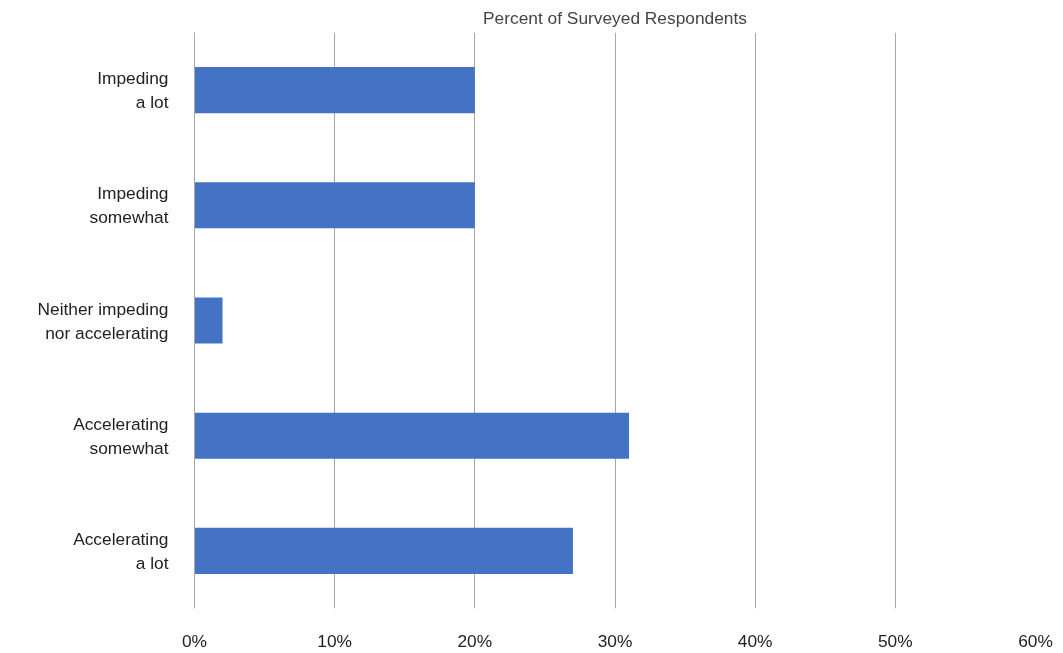 This screenshot has width=1063, height=653. Describe the element at coordinates (129, 205) in the screenshot. I see `y-tick-label: Impeding somewhat` at that location.